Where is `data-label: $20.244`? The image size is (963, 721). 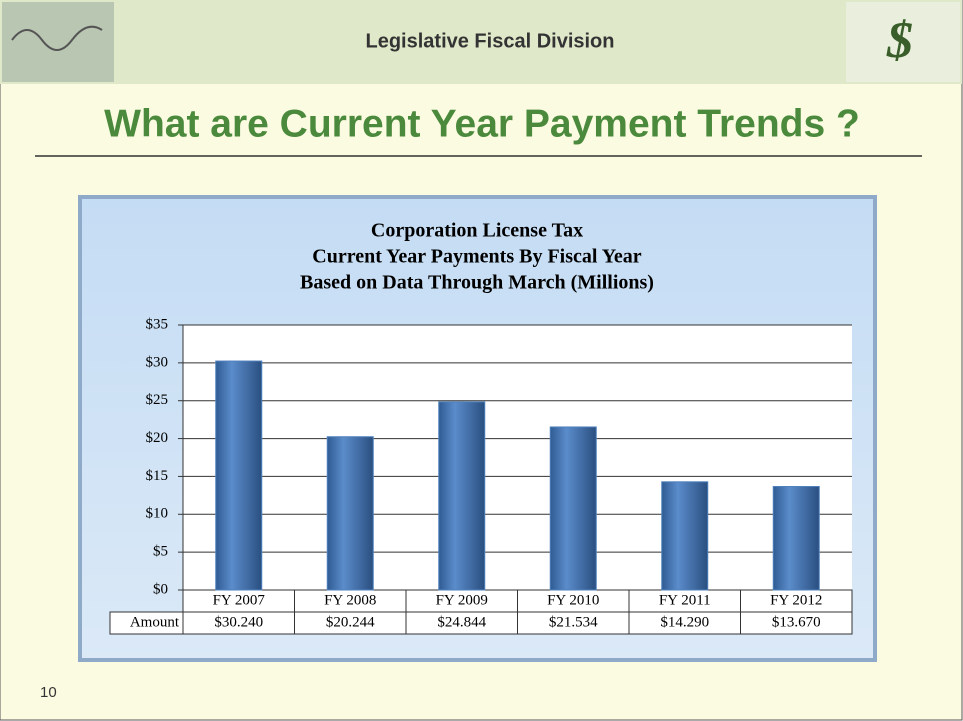 data-label: $20.244 is located at coordinates (350, 622).